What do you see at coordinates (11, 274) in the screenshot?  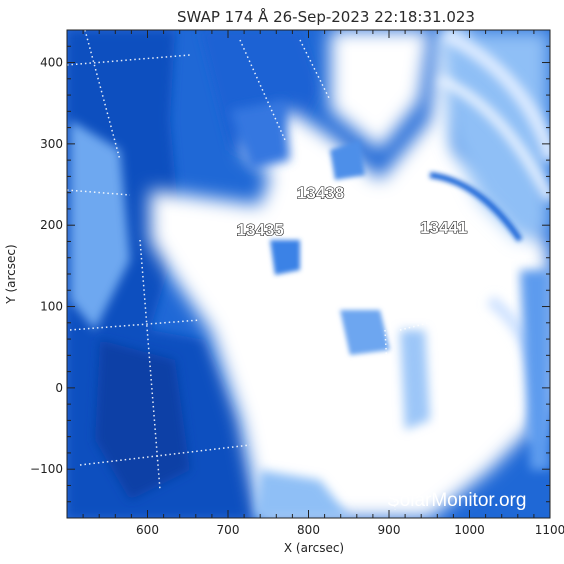 I see `y-axis-label: Y (arcsec)` at bounding box center [11, 274].